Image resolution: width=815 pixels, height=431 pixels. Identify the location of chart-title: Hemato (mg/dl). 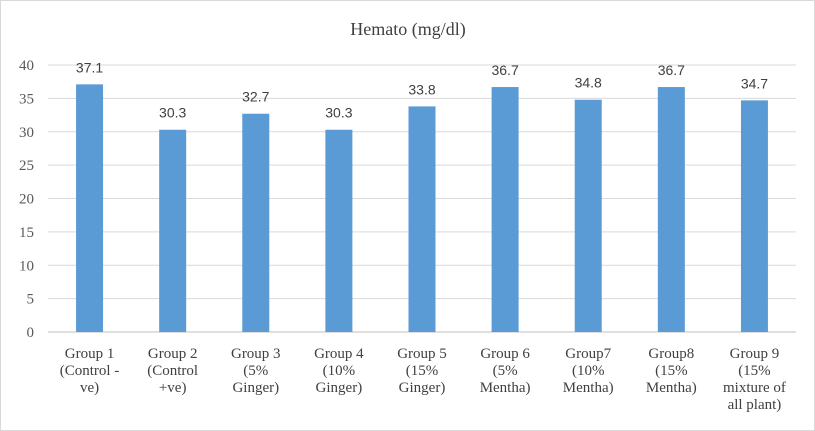
(407, 29).